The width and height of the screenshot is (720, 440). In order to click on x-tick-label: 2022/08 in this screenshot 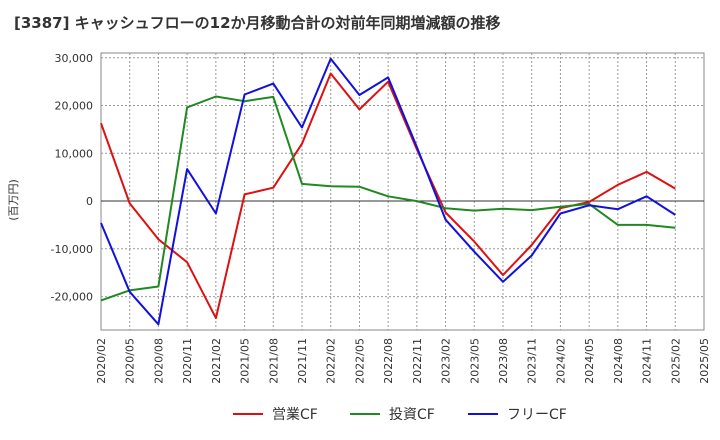, I will do `click(388, 361)`.